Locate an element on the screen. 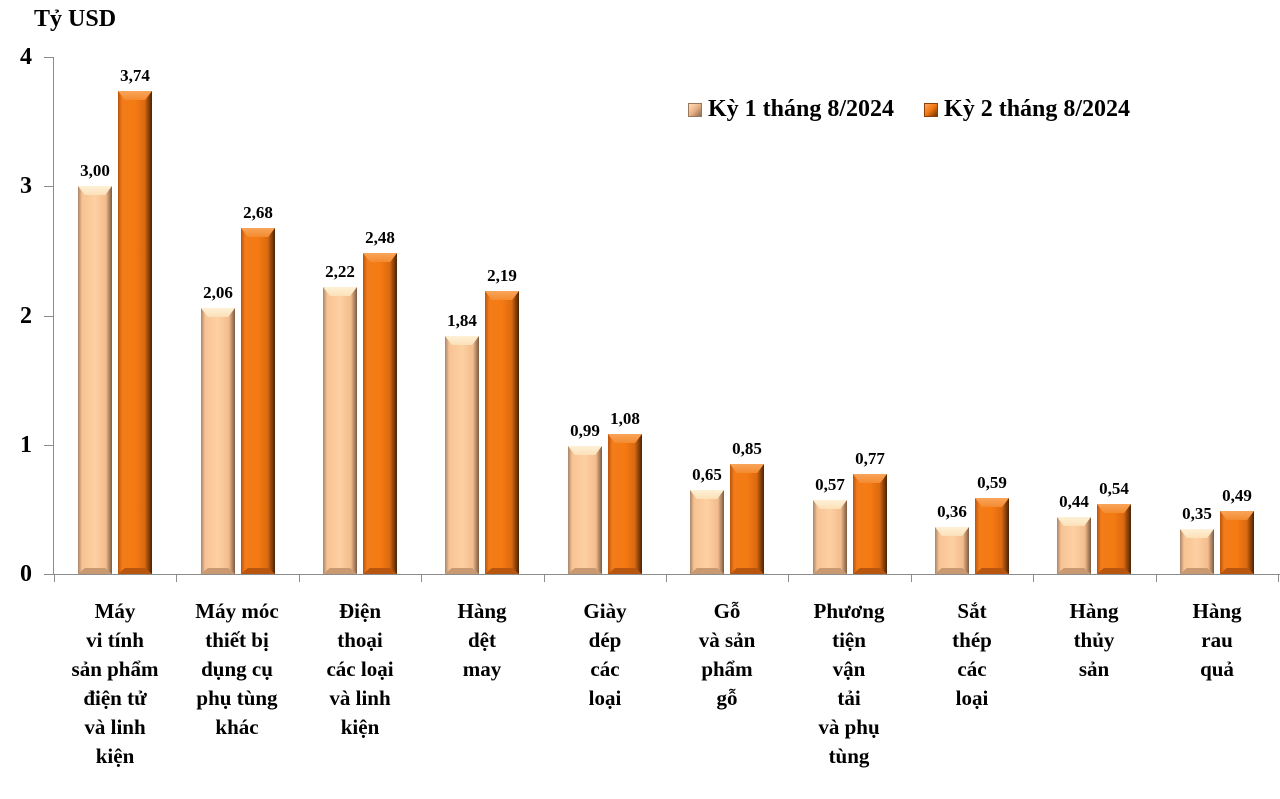 Image resolution: width=1280 pixels, height=799 pixels. data-label: 0,85 is located at coordinates (747, 448).